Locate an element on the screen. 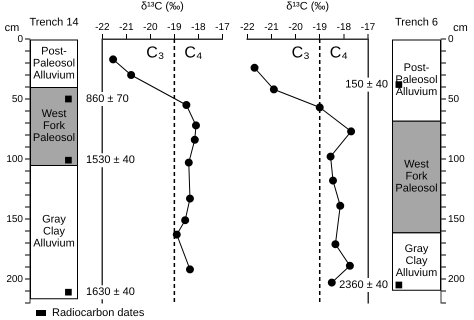 The width and height of the screenshot is (474, 320). x-tick-label: Trench 6 is located at coordinates (416, 22).